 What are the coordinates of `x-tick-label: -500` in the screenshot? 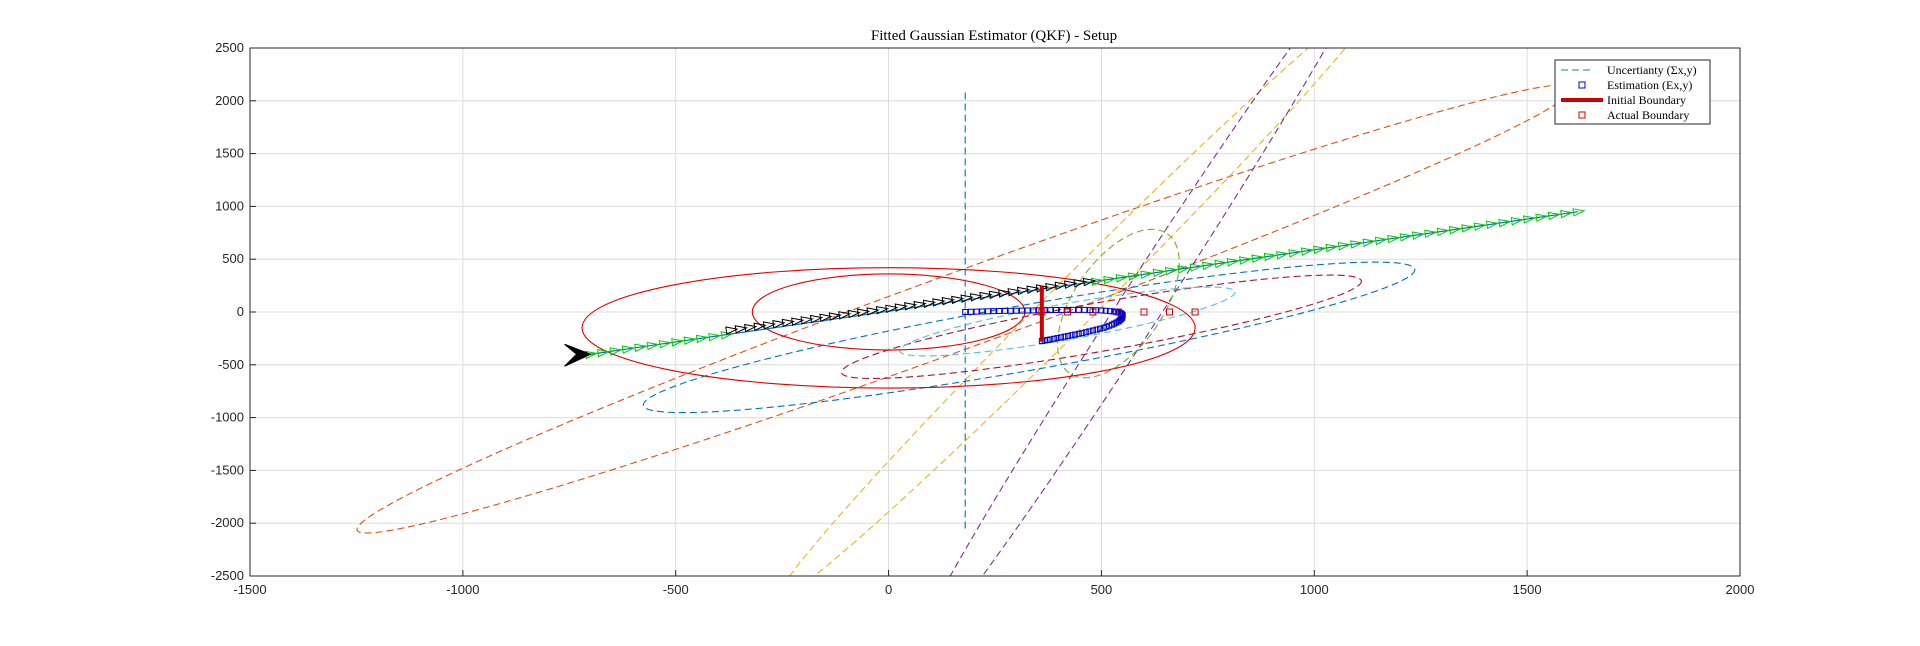 It's located at (676, 589).